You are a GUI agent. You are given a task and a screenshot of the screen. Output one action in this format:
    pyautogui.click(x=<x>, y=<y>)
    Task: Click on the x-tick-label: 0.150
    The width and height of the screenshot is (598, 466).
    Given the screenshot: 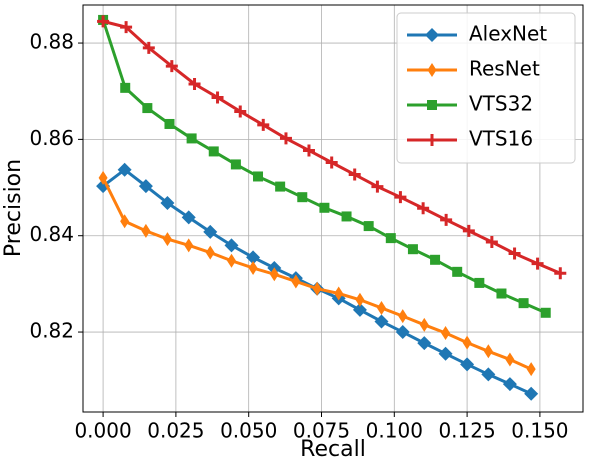 What is the action you would take?
    pyautogui.click(x=539, y=431)
    